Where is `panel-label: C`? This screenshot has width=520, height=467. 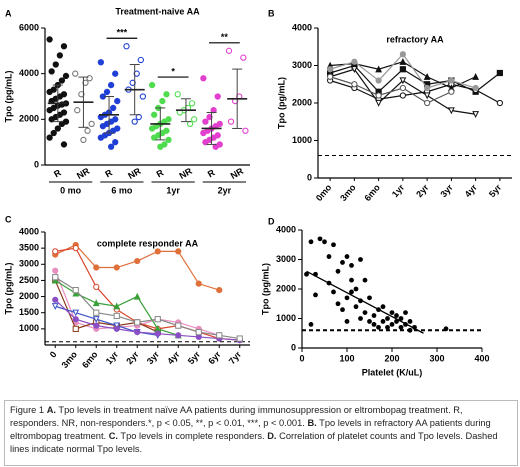
panel-label: C is located at coordinates (8, 219).